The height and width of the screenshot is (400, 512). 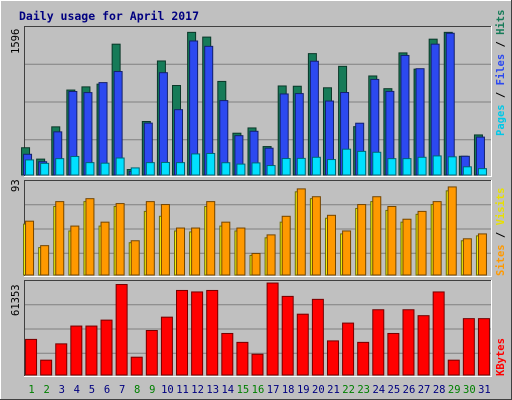 What do you see at coordinates (394, 390) in the screenshot?
I see `x-tick-label: 25` at bounding box center [394, 390].